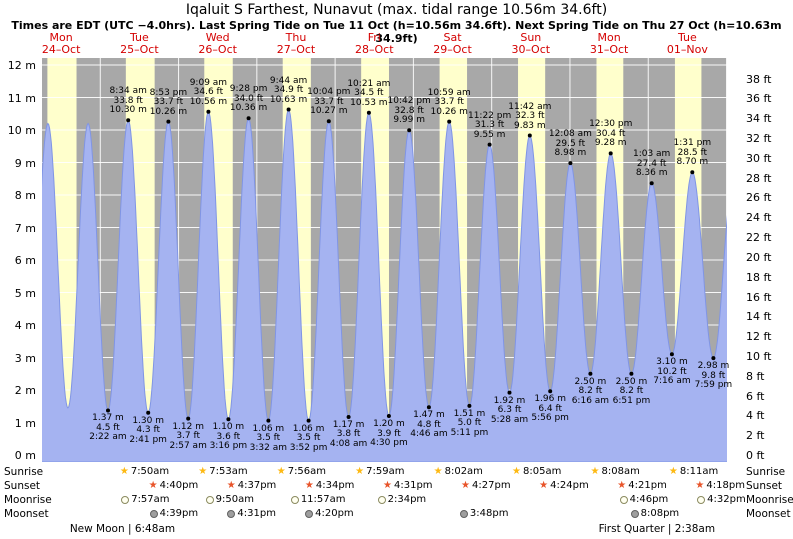 This screenshot has height=539, width=793. I want to click on y-tick-feet: 30 ft, so click(759, 158).